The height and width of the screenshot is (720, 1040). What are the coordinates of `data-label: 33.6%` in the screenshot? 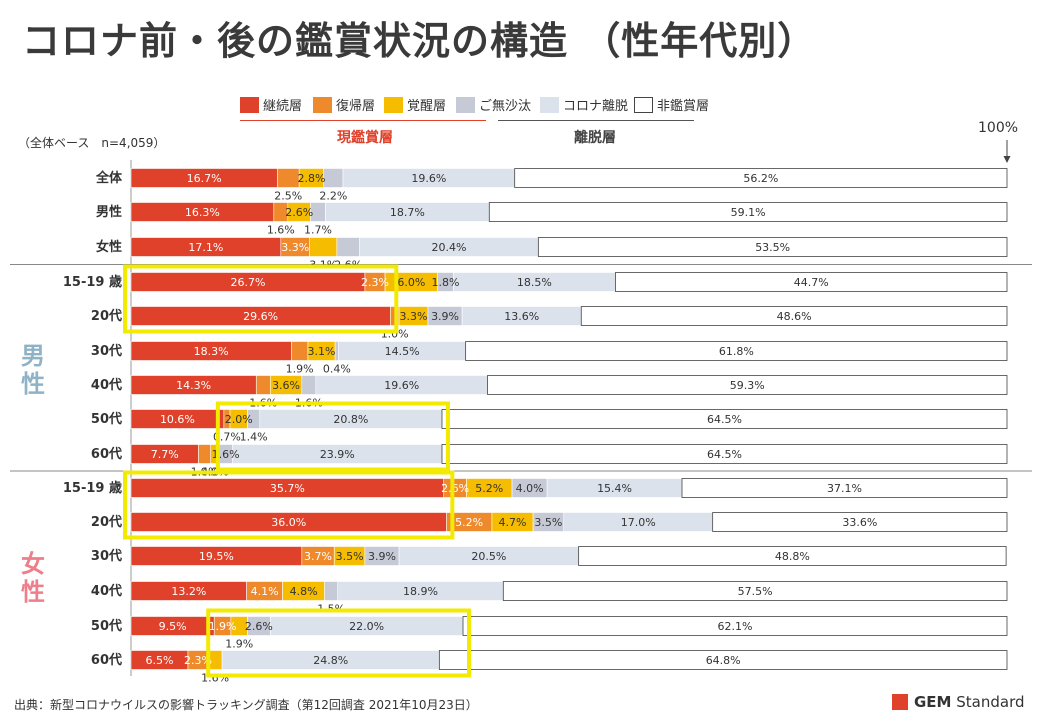 It's located at (859, 522).